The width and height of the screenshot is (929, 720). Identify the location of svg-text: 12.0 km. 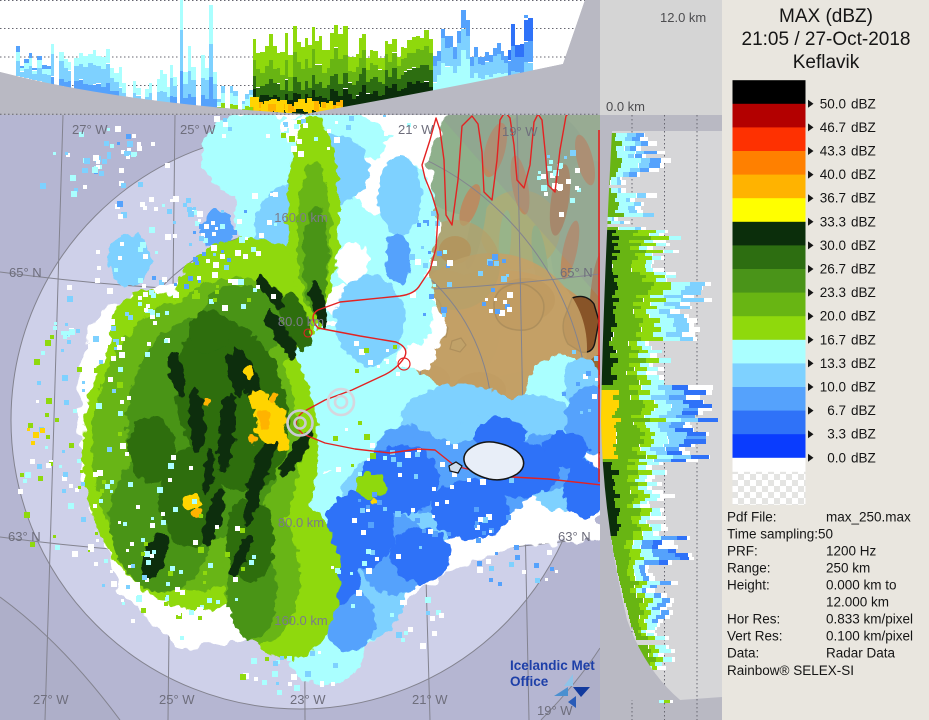
(683, 17).